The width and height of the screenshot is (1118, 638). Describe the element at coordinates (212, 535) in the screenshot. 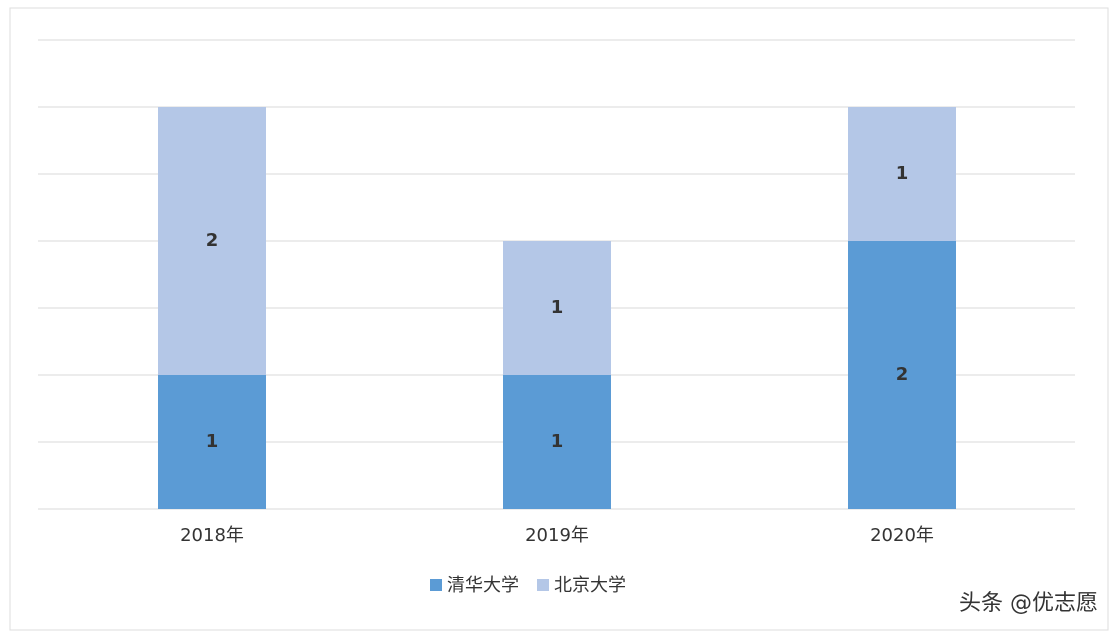

I see `x-tick-label: 2018年` at that location.